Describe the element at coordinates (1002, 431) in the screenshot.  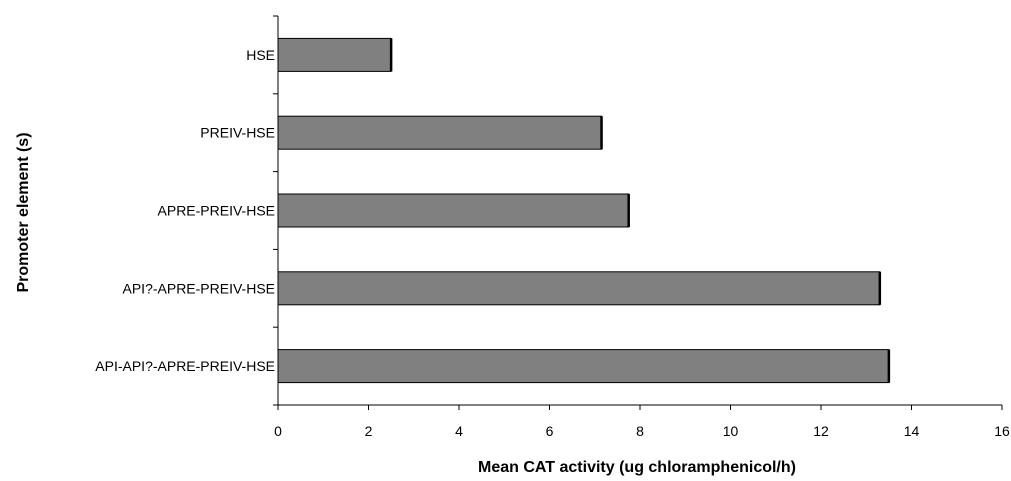
I see `x-tick-label: 16` at that location.